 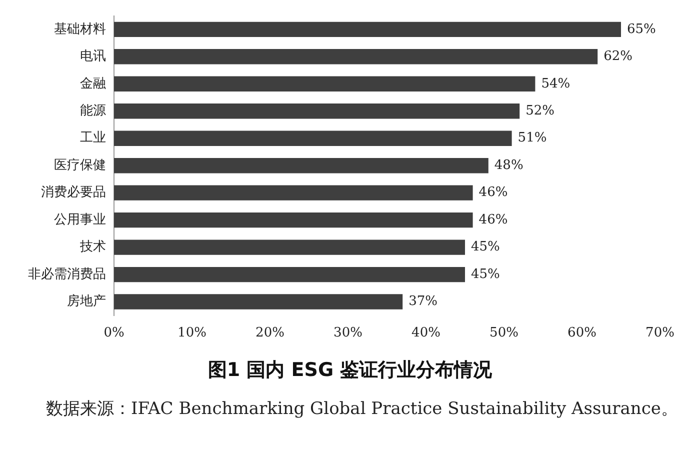 What do you see at coordinates (93, 56) in the screenshot?
I see `y-tick-label: 电讯` at bounding box center [93, 56].